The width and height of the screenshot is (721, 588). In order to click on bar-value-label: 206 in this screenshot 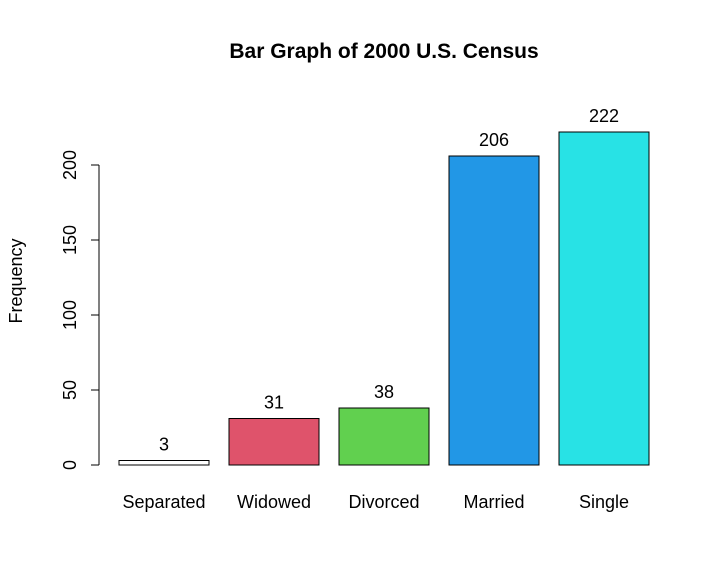, I will do `click(494, 140)`.